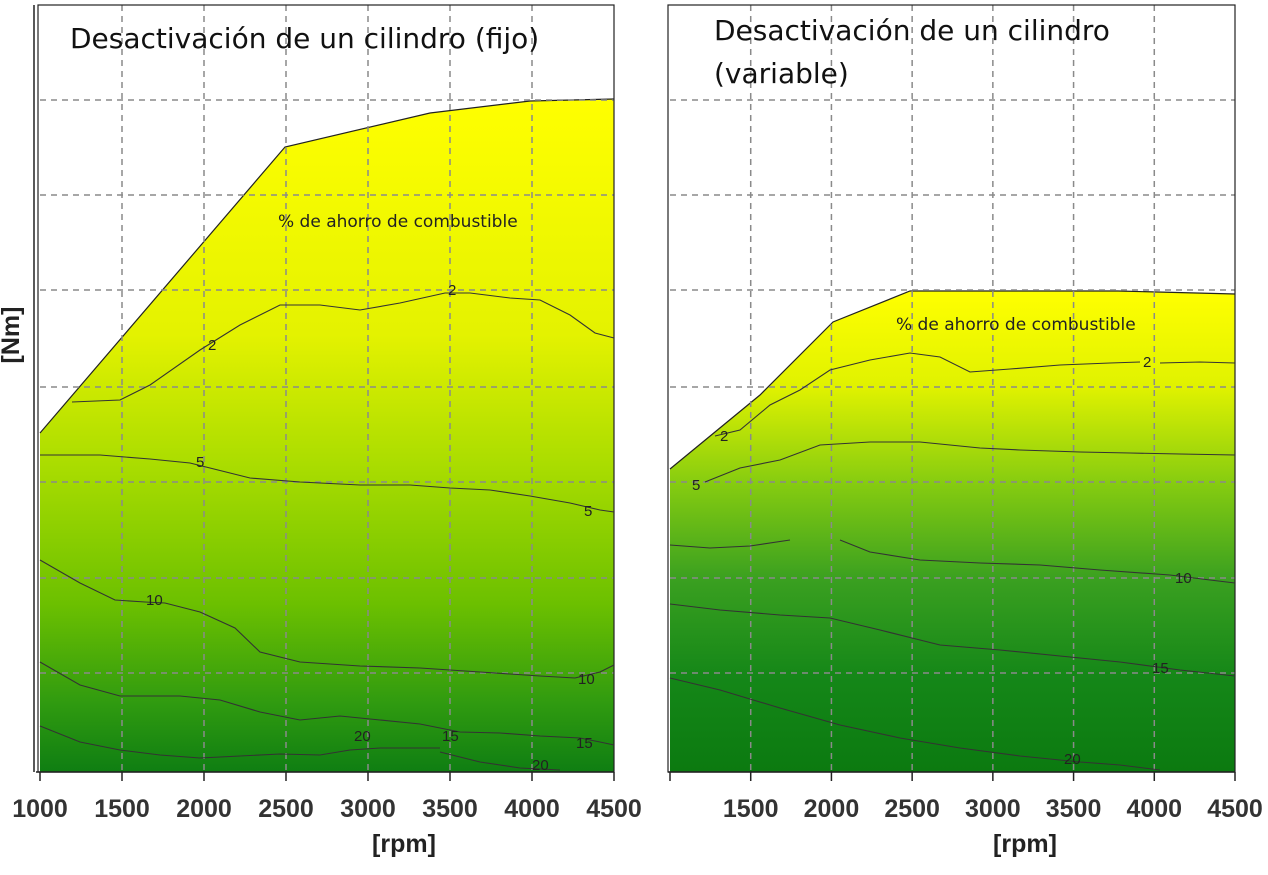 This screenshot has width=1268, height=875. What do you see at coordinates (1037, 561) in the screenshot?
I see `contour-10-b` at bounding box center [1037, 561].